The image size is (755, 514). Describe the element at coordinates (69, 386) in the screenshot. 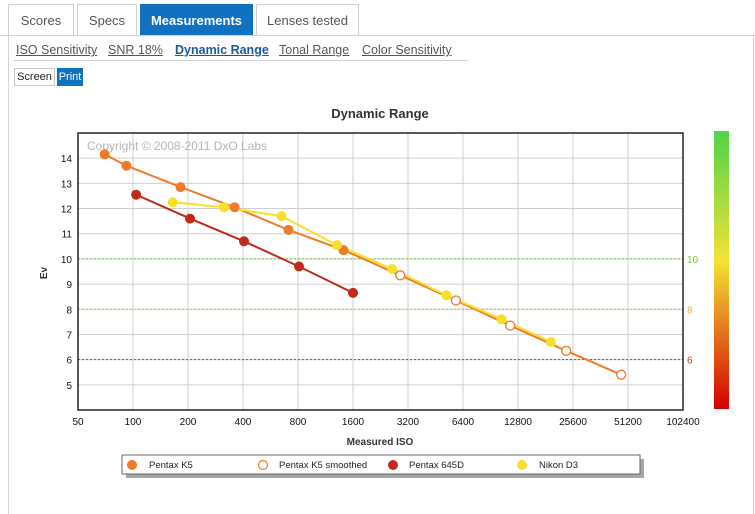

I see `y-tick-label: 5` at that location.